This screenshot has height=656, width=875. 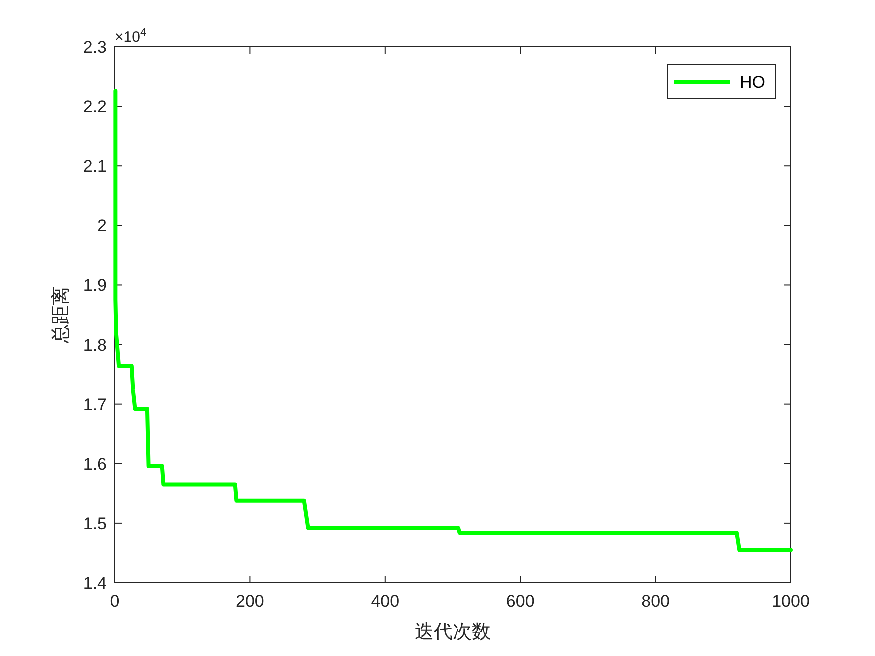 I want to click on text: ×10$^{4}$, so click(x=131, y=36).